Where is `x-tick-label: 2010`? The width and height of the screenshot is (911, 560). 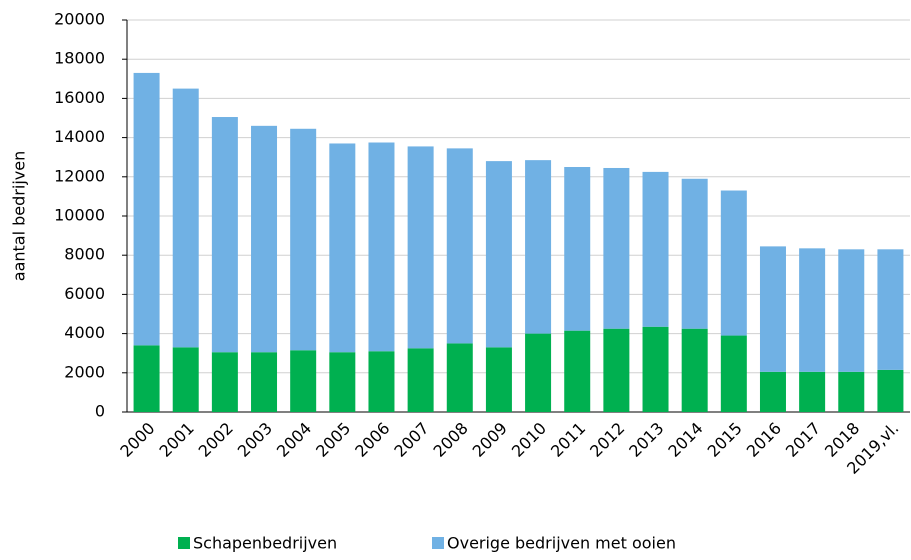 x-tick-label: 2010 is located at coordinates (529, 440).